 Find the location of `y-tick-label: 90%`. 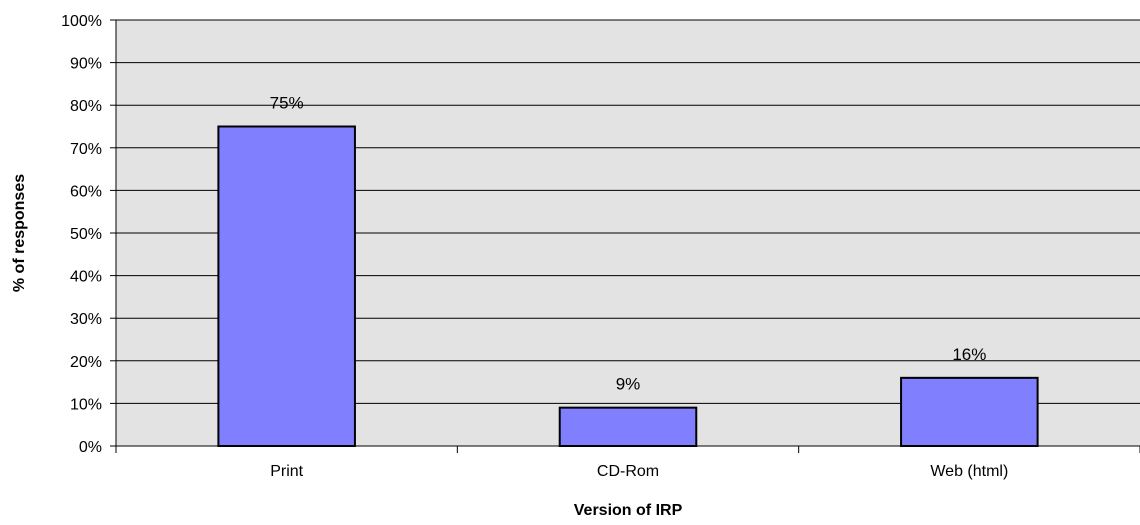

y-tick-label: 90% is located at coordinates (86, 64).